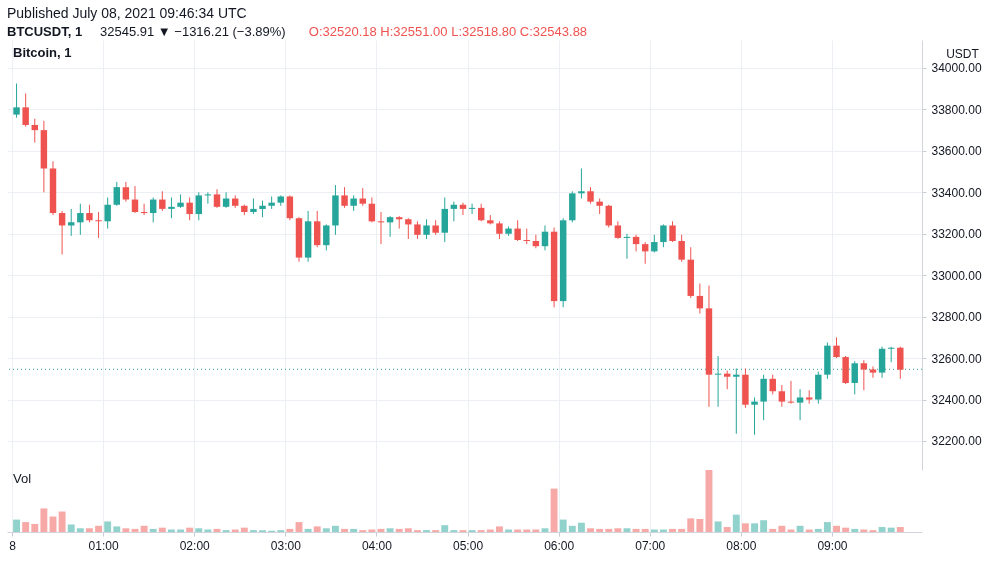  I want to click on x-tick-label: 05:00, so click(468, 545).